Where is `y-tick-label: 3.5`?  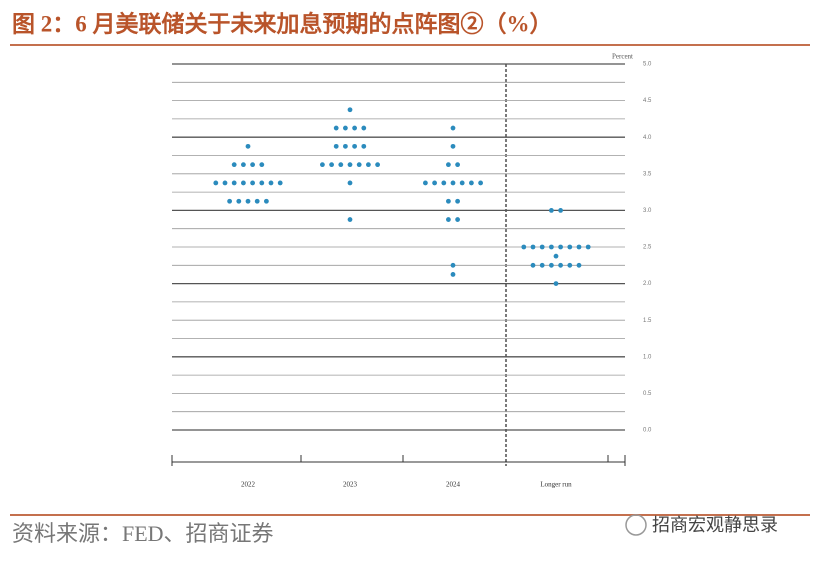
y-tick-label: 3.5 is located at coordinates (647, 174).